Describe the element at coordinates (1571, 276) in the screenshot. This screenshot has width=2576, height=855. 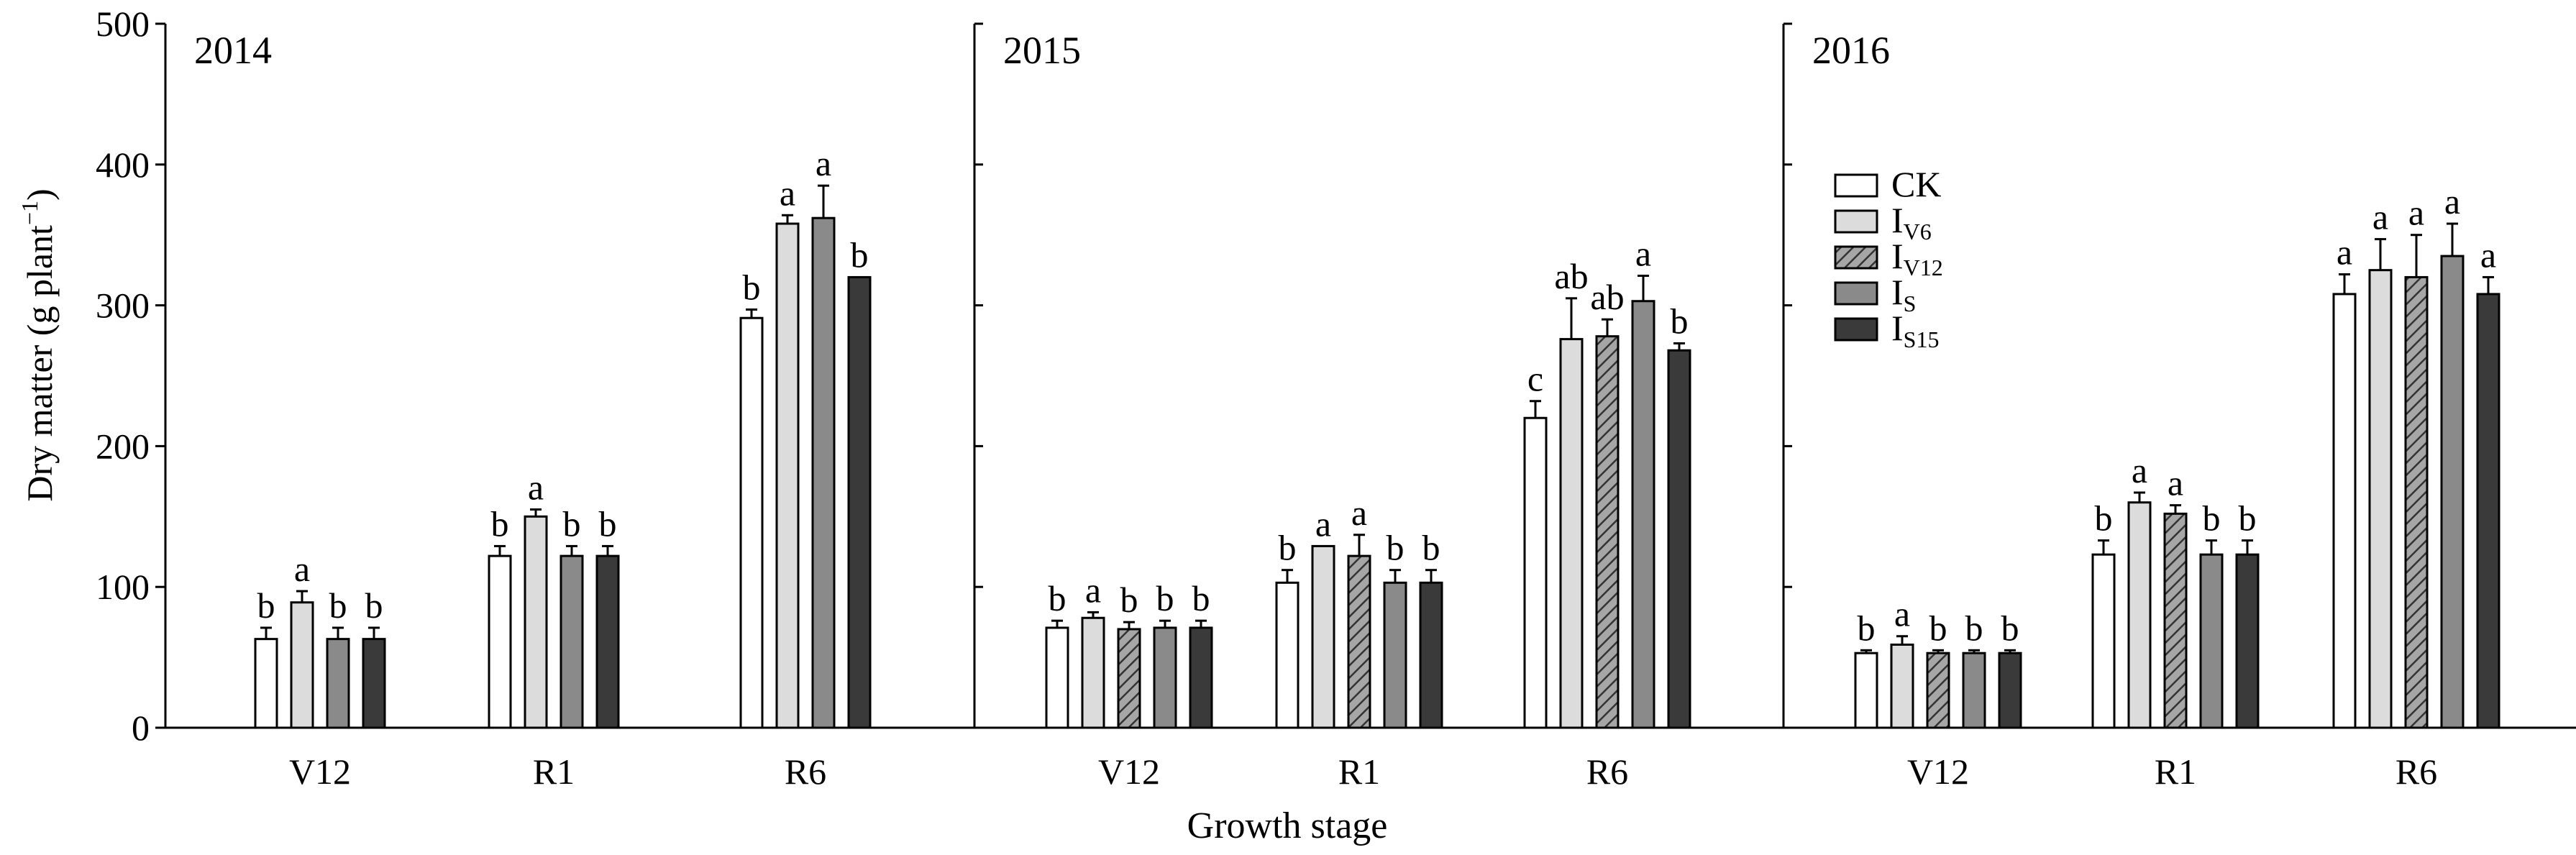
I see `significance-letter: ab` at that location.